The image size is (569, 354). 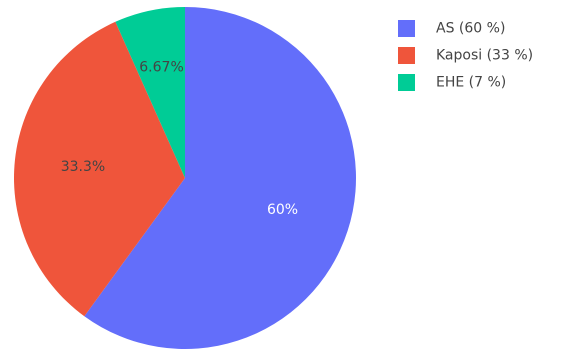 I want to click on slice-label-1: 33.3%, so click(x=83, y=167).